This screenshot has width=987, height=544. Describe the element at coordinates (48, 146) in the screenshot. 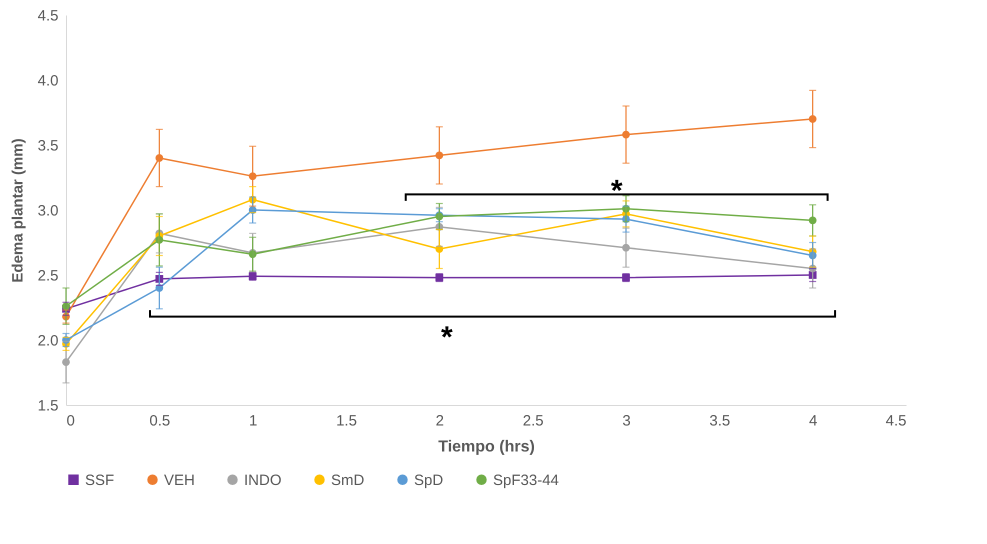

I see `y-tick-label: 3.5` at that location.